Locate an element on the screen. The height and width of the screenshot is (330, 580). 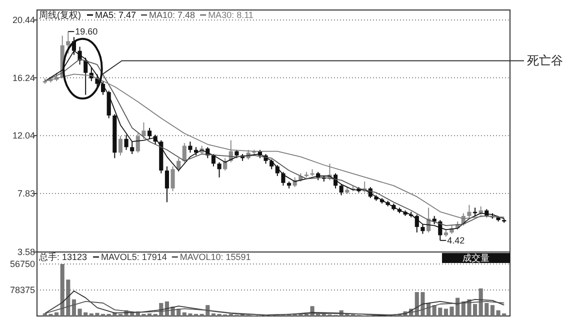
annotation: 19.60 is located at coordinates (86, 31).